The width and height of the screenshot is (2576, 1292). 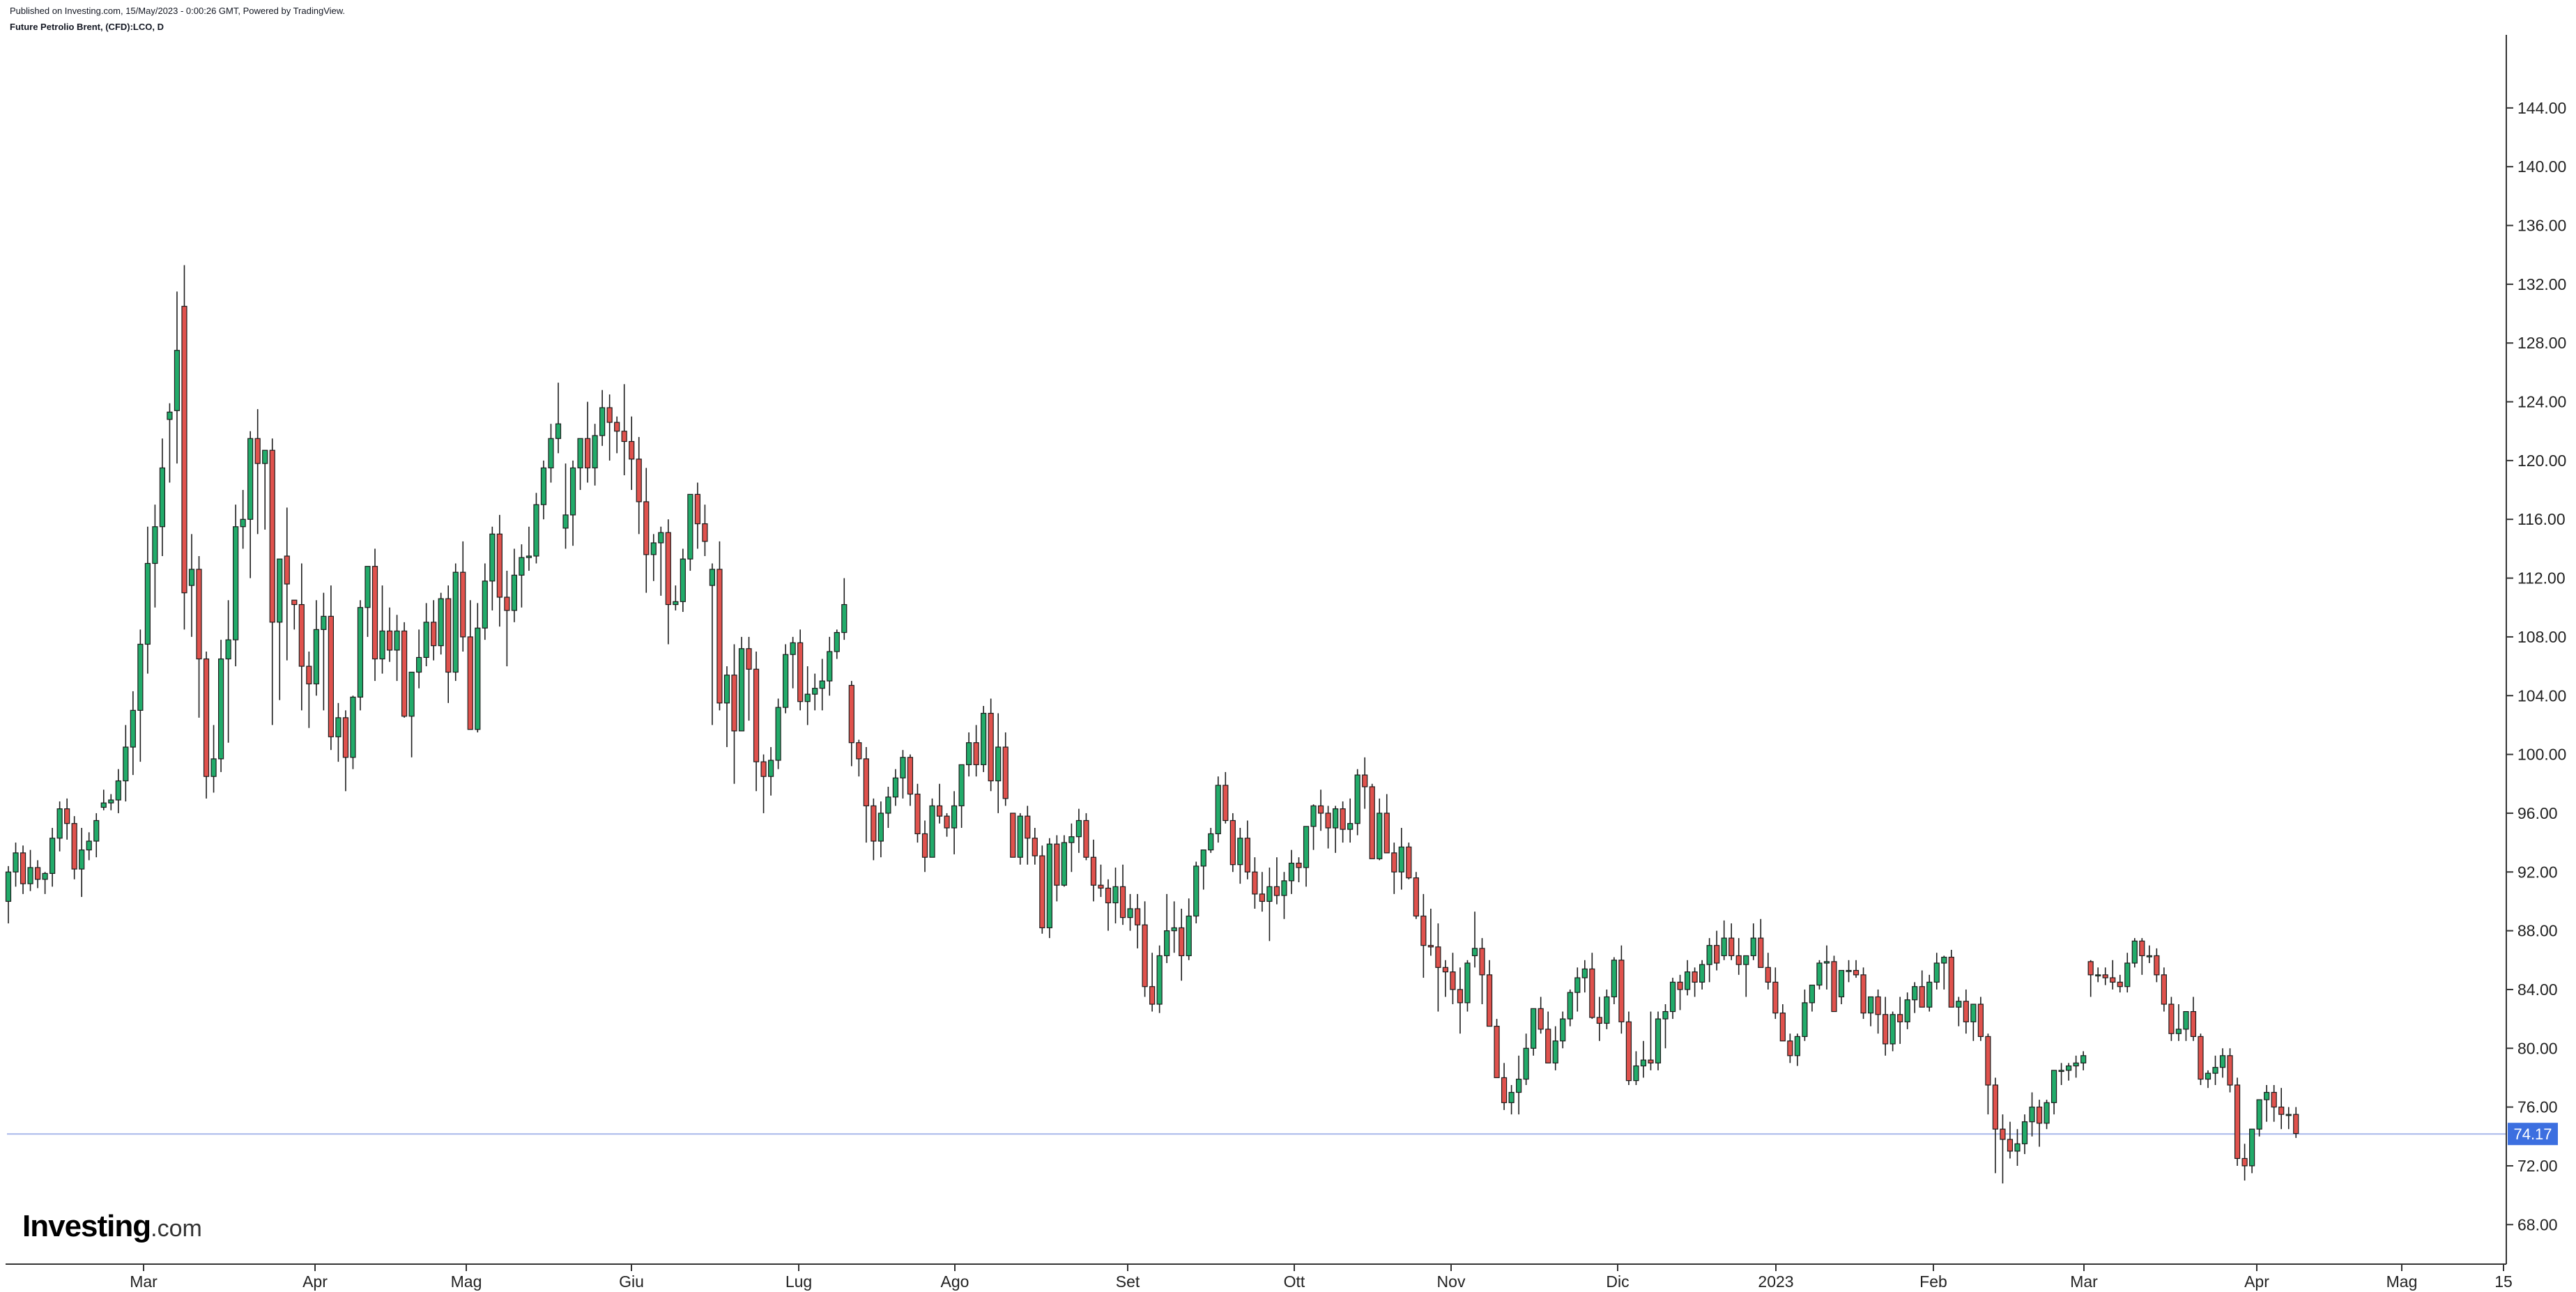 I want to click on y-tick-label: 120.00, so click(x=2541, y=461).